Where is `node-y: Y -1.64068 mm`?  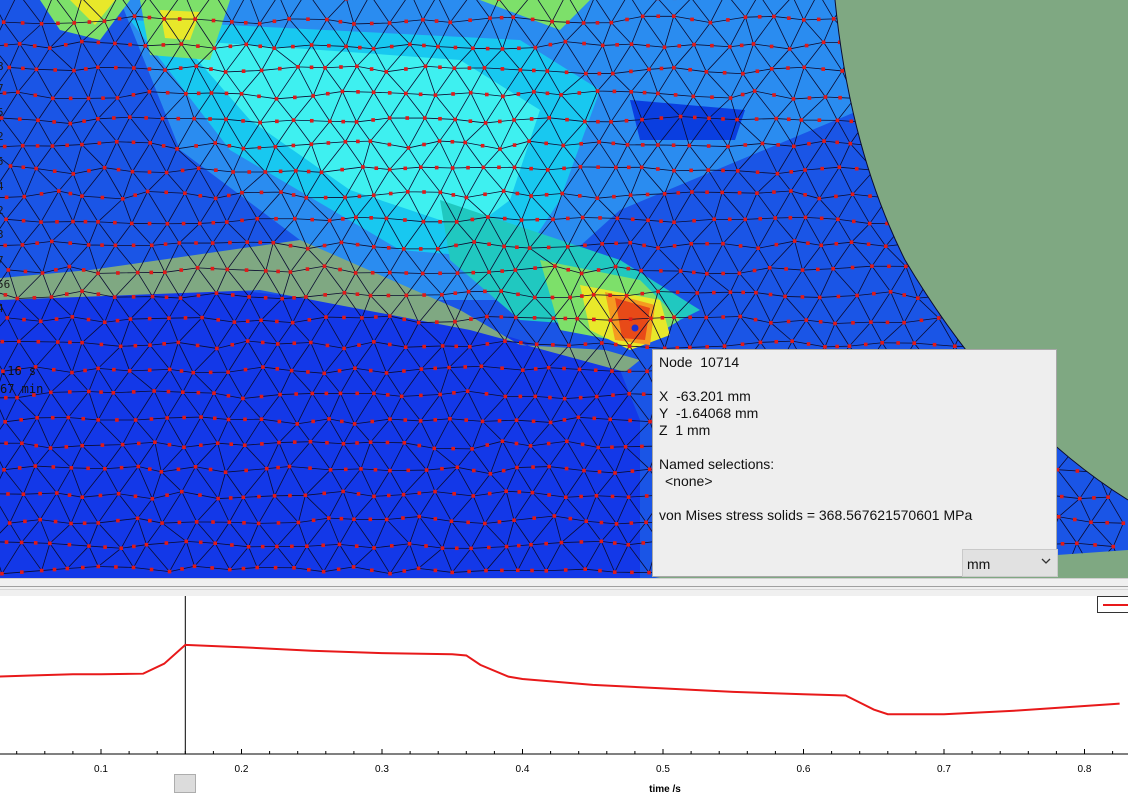
node-y: Y -1.64068 mm is located at coordinates (709, 413).